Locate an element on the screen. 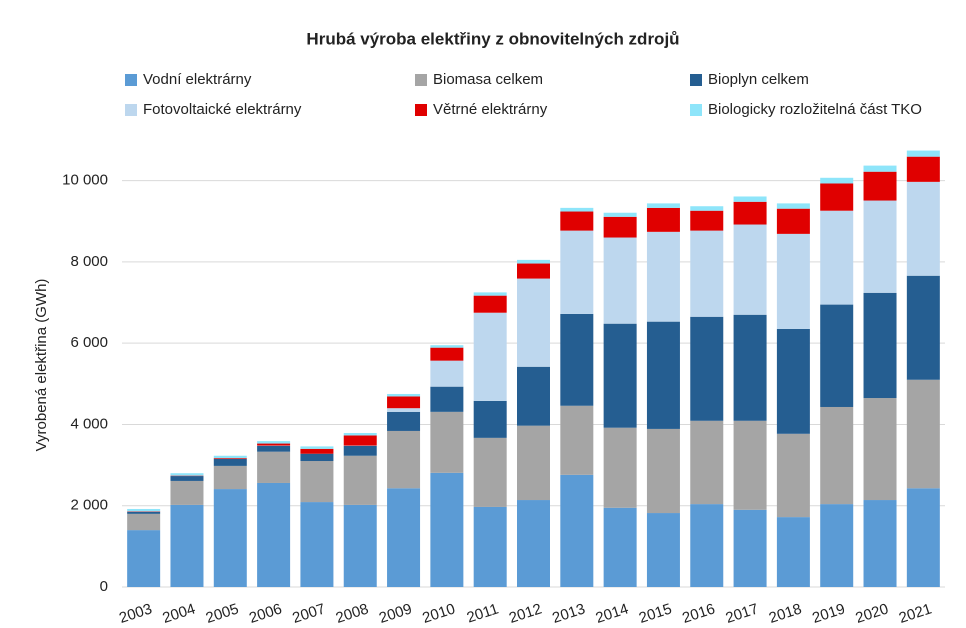  x-tick-label: 2021 is located at coordinates (915, 613).